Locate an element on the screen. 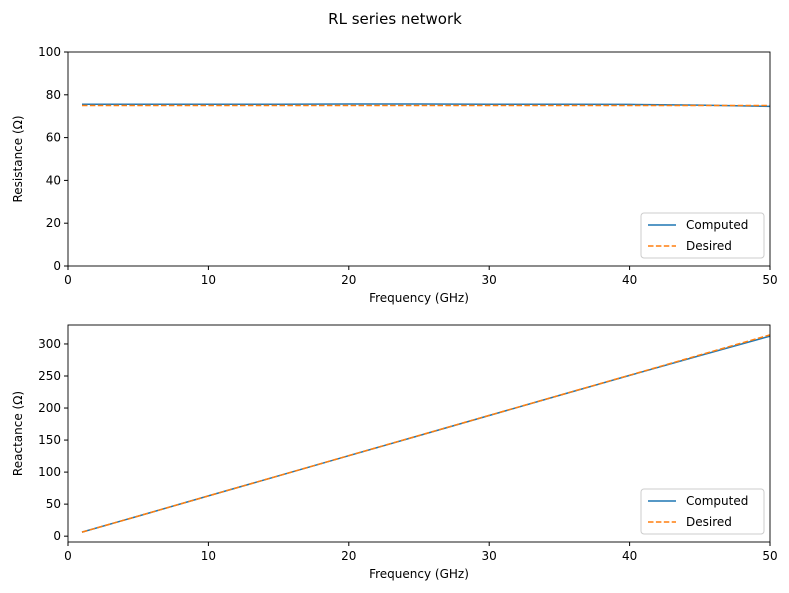  y-axis-label: Resistance (Ω) is located at coordinates (18, 158).